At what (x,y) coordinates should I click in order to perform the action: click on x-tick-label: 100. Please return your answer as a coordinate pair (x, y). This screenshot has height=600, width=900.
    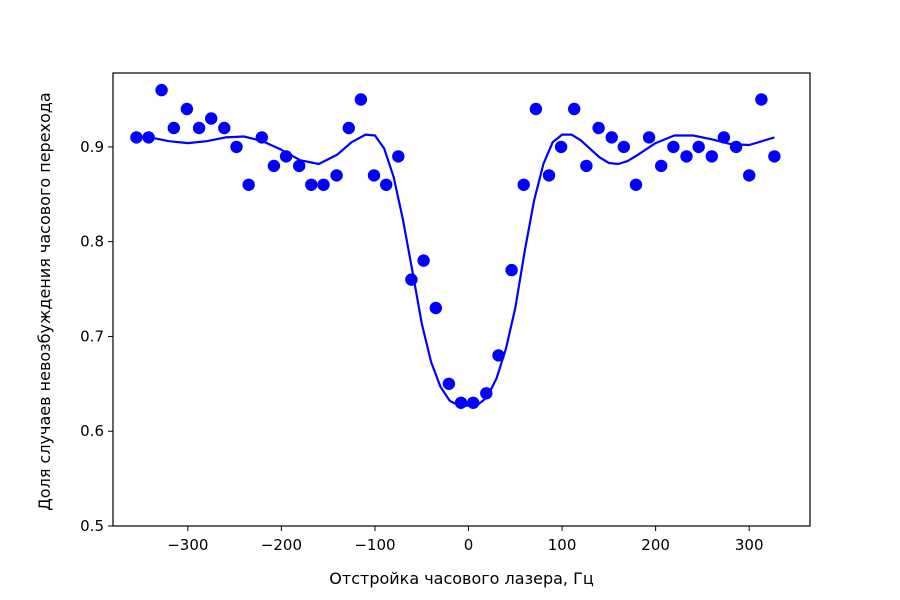
    Looking at the image, I should click on (562, 545).